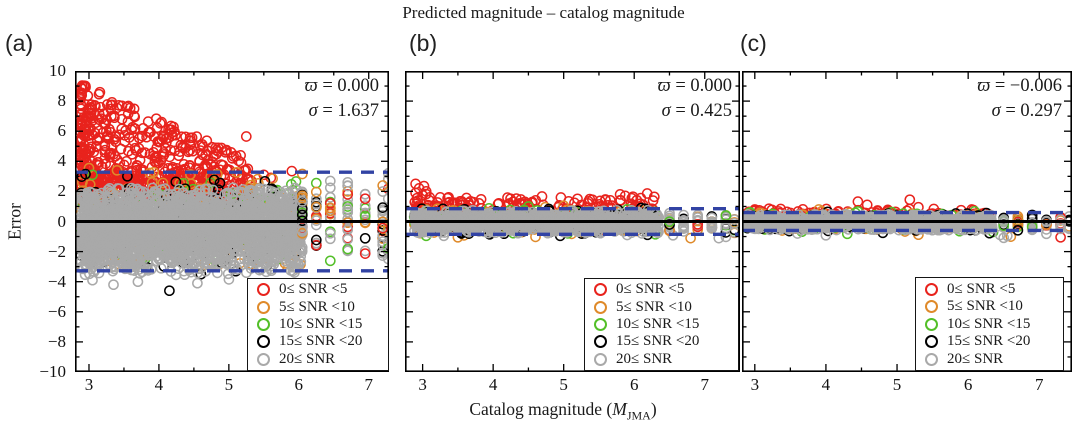 This screenshot has width=1087, height=427. I want to click on y-tick-label: 10, so click(57, 70).